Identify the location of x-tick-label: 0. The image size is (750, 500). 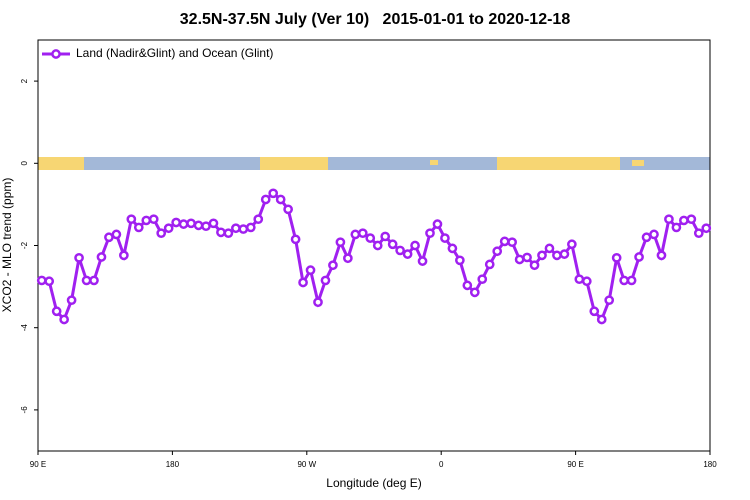
(441, 464).